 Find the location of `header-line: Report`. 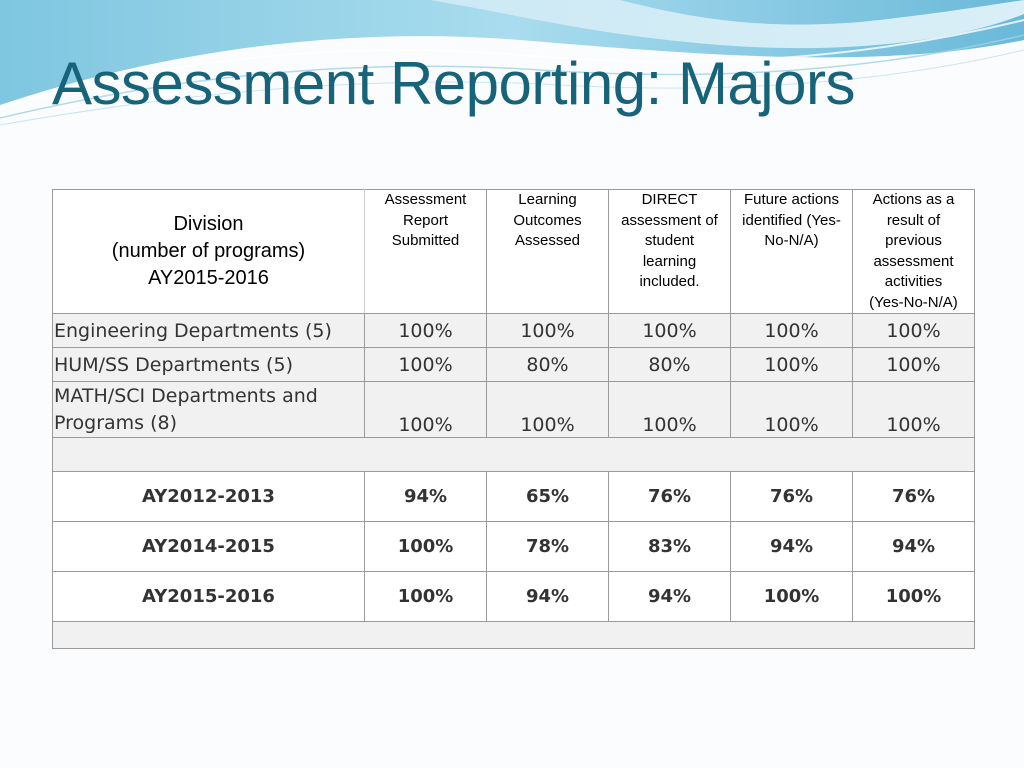

header-line: Report is located at coordinates (425, 220).